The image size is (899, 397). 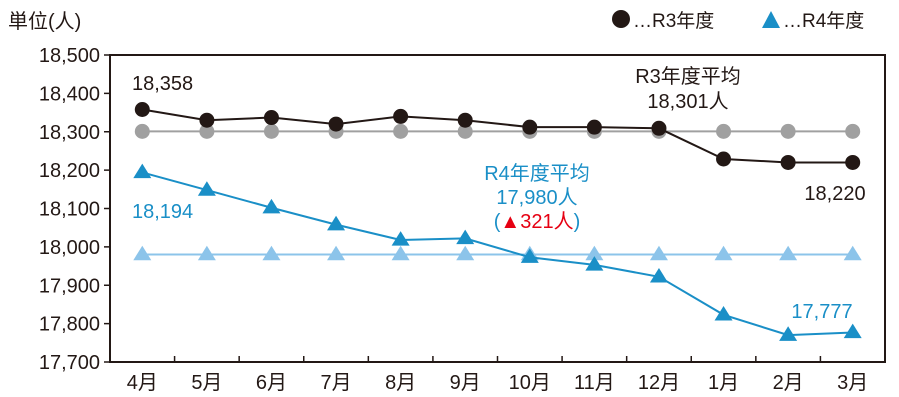 I want to click on r3-end-label: 18,220, so click(x=834, y=194).